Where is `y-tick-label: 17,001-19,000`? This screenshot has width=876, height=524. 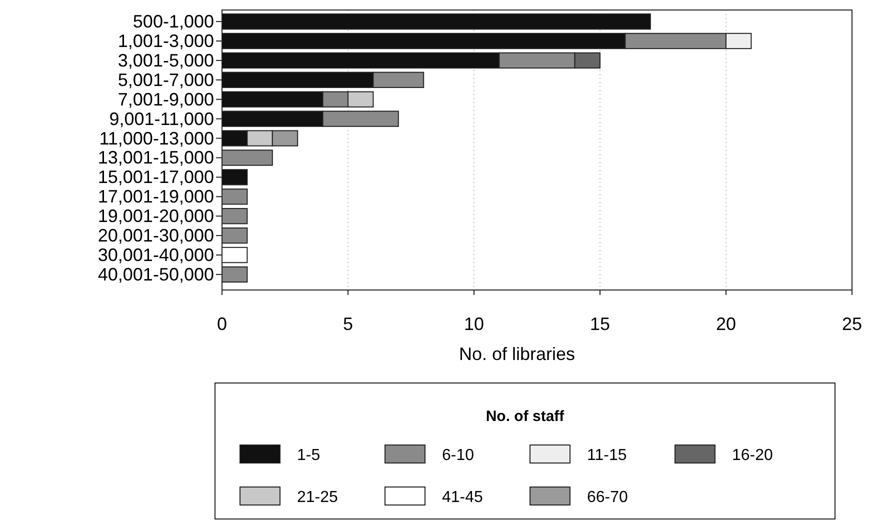 y-tick-label: 17,001-19,000 is located at coordinates (156, 196).